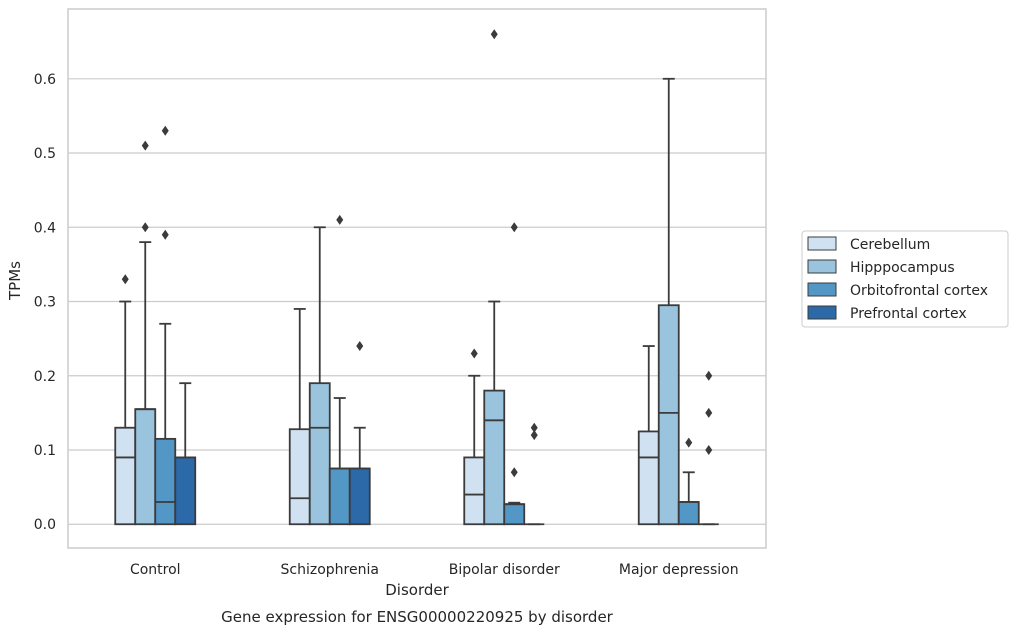 The width and height of the screenshot is (1018, 634). What do you see at coordinates (45, 377) in the screenshot?
I see `y-tick-label: 0.2` at bounding box center [45, 377].